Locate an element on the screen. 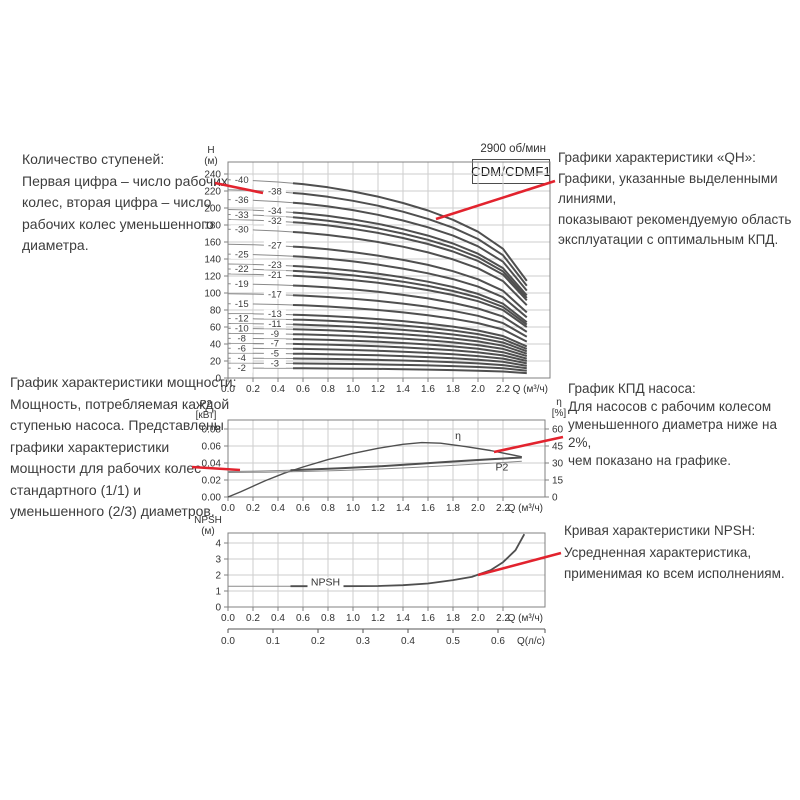  power-y-axis-unit: P2 [кВт] is located at coordinates (206, 410).